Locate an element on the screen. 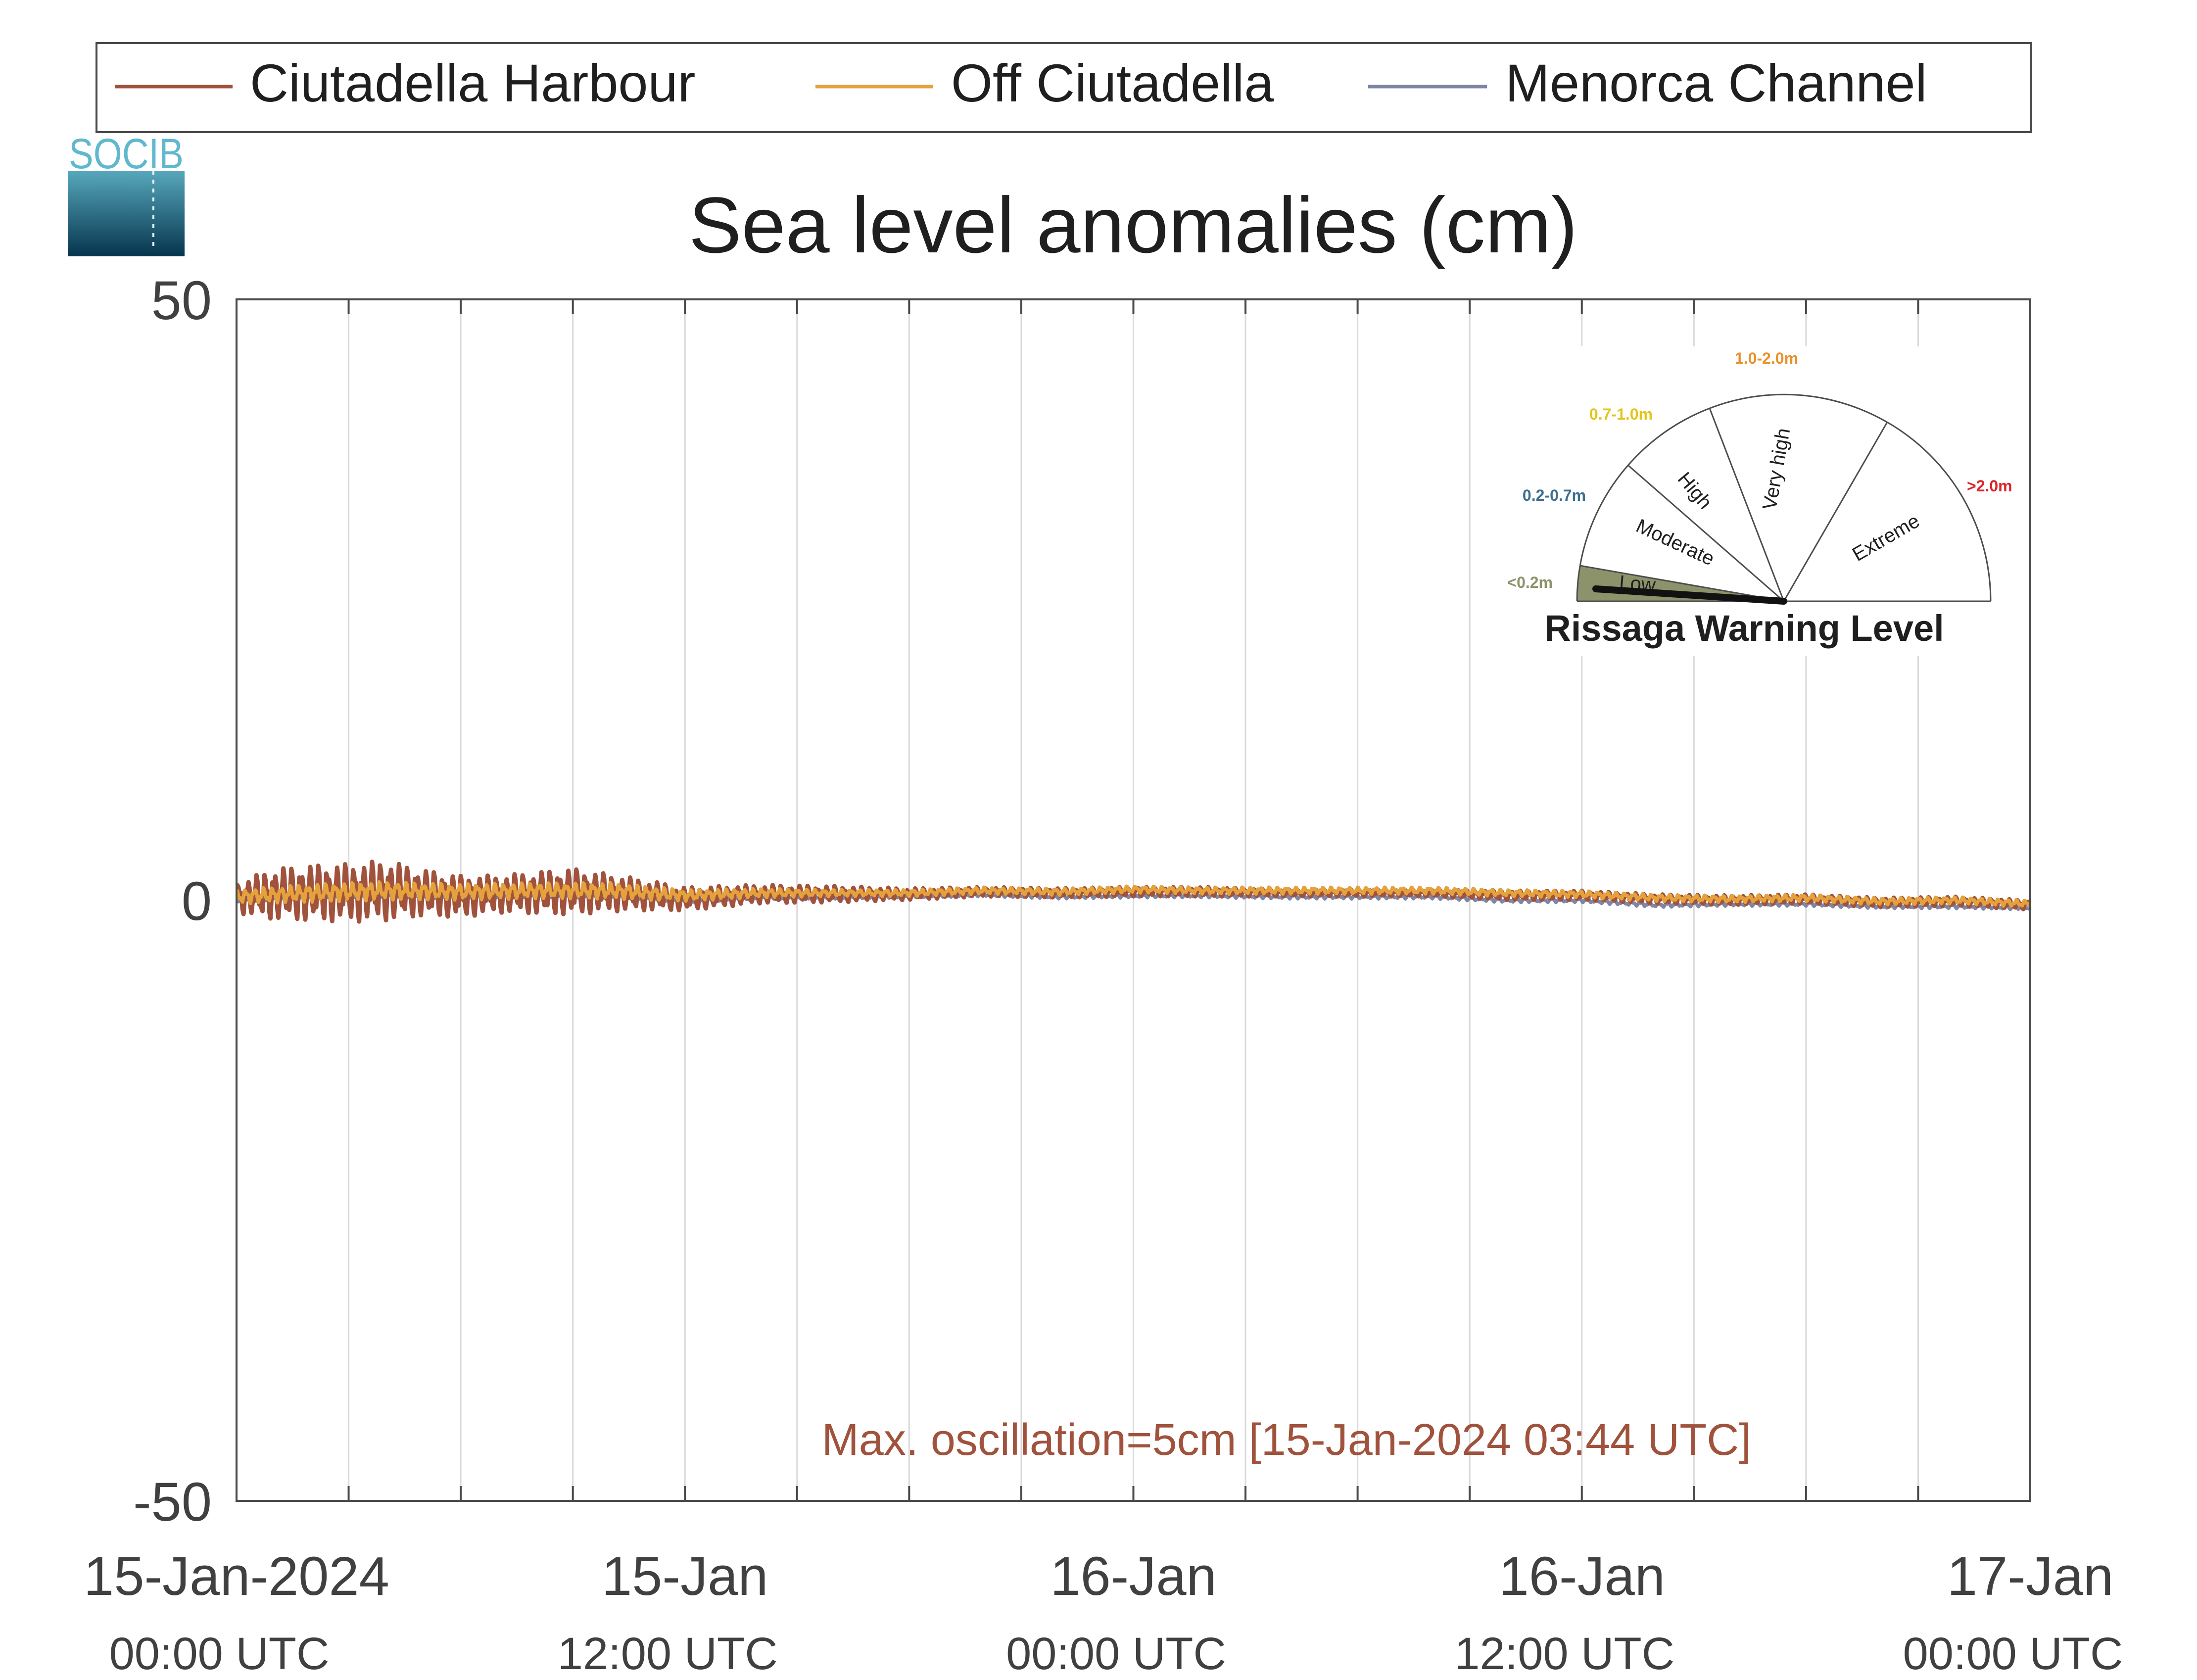 Image resolution: width=2197 pixels, height=1680 pixels. legend-box is located at coordinates (1064, 88).